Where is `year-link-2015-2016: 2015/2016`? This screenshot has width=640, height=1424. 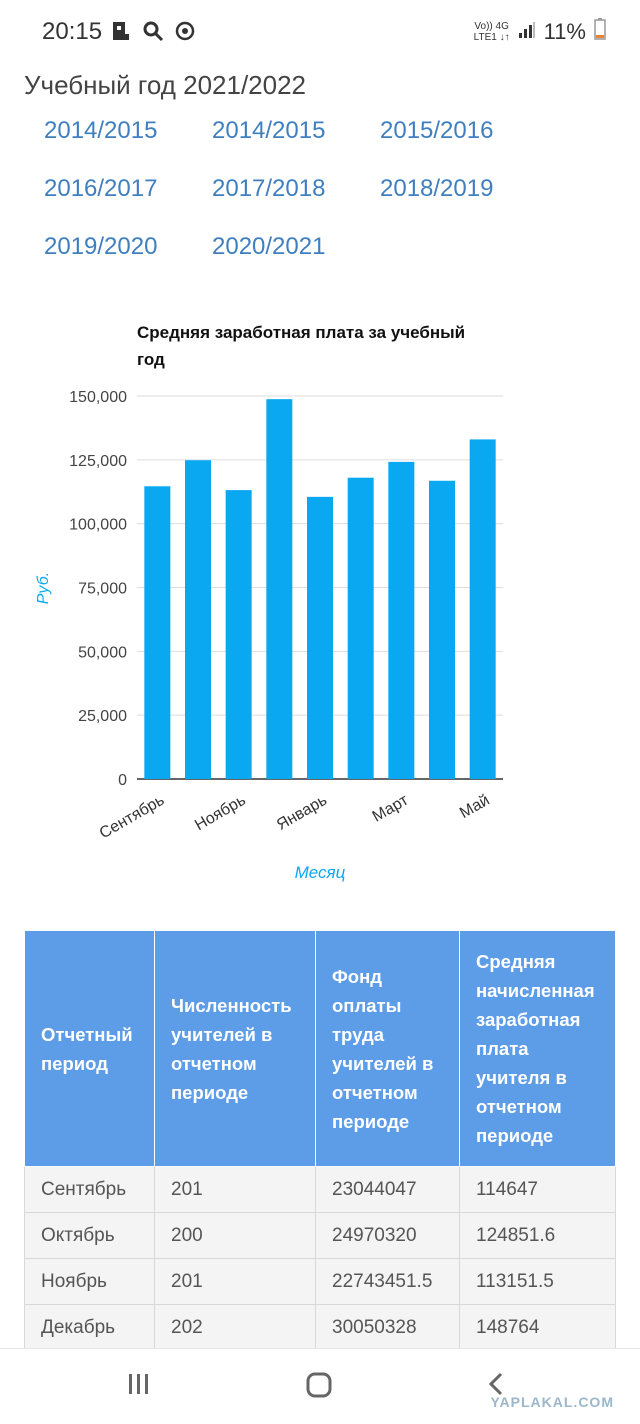
year-link-2015-2016: 2015/2016 is located at coordinates (437, 130).